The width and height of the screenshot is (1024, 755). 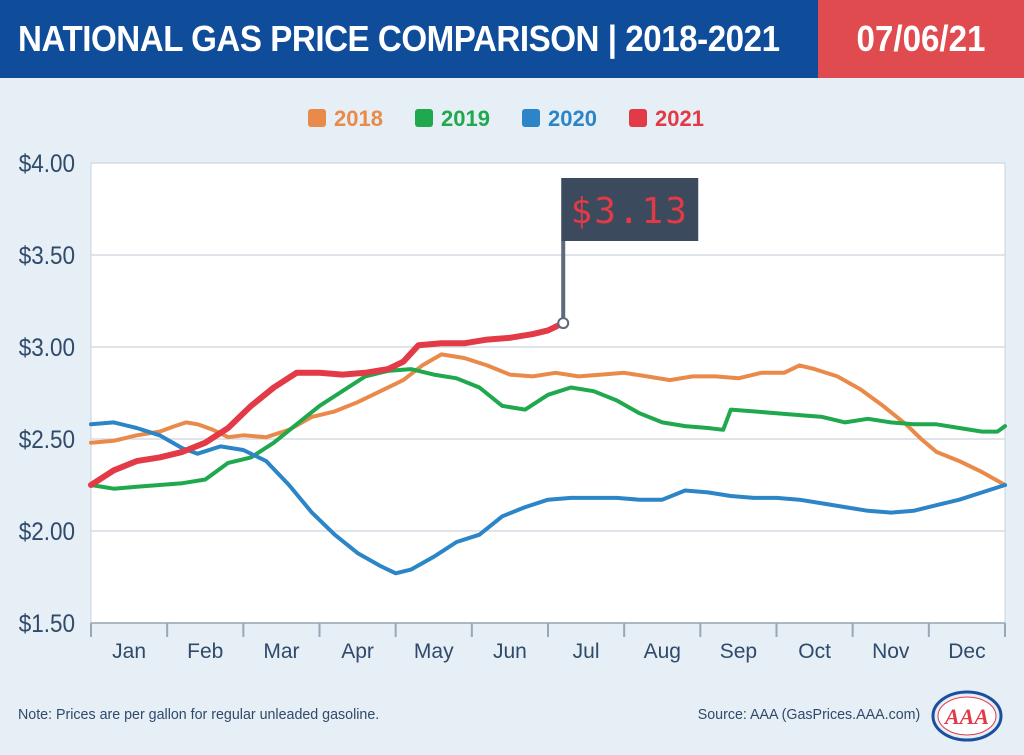 I want to click on y-tick-label: $4.00, so click(x=47, y=164).